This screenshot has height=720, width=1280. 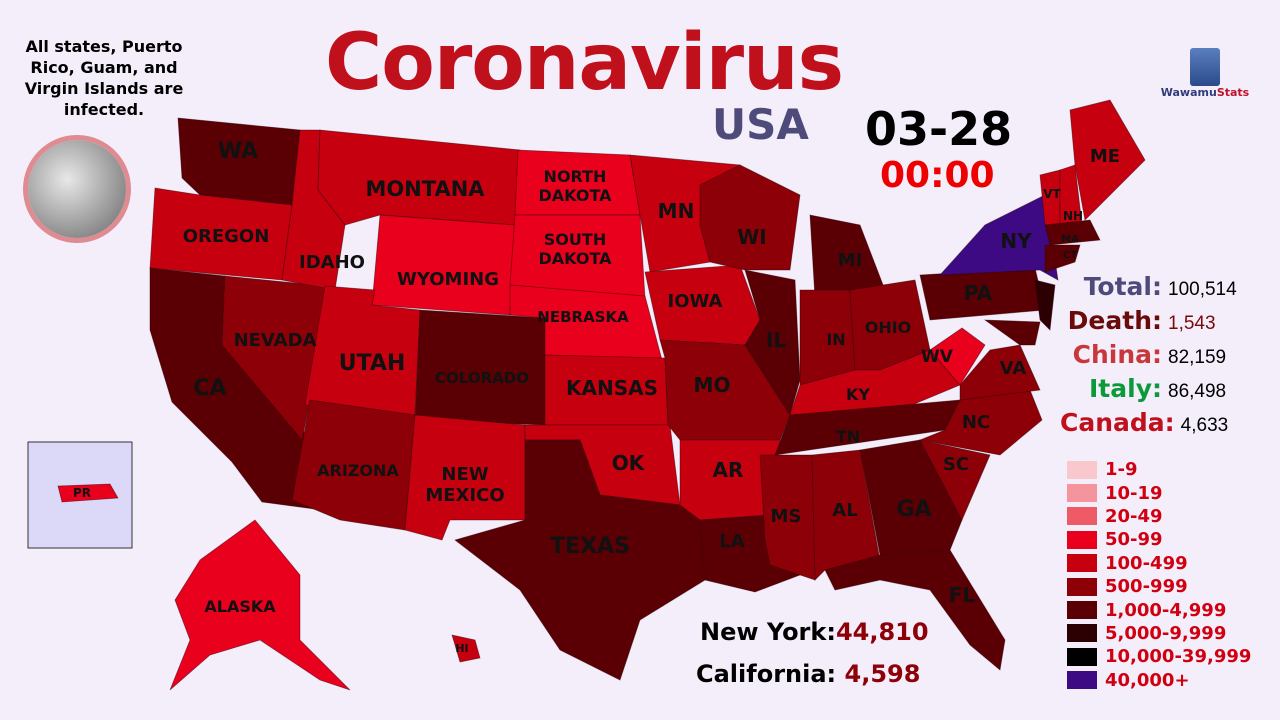 What do you see at coordinates (844, 510) in the screenshot?
I see `state-label: AL` at bounding box center [844, 510].